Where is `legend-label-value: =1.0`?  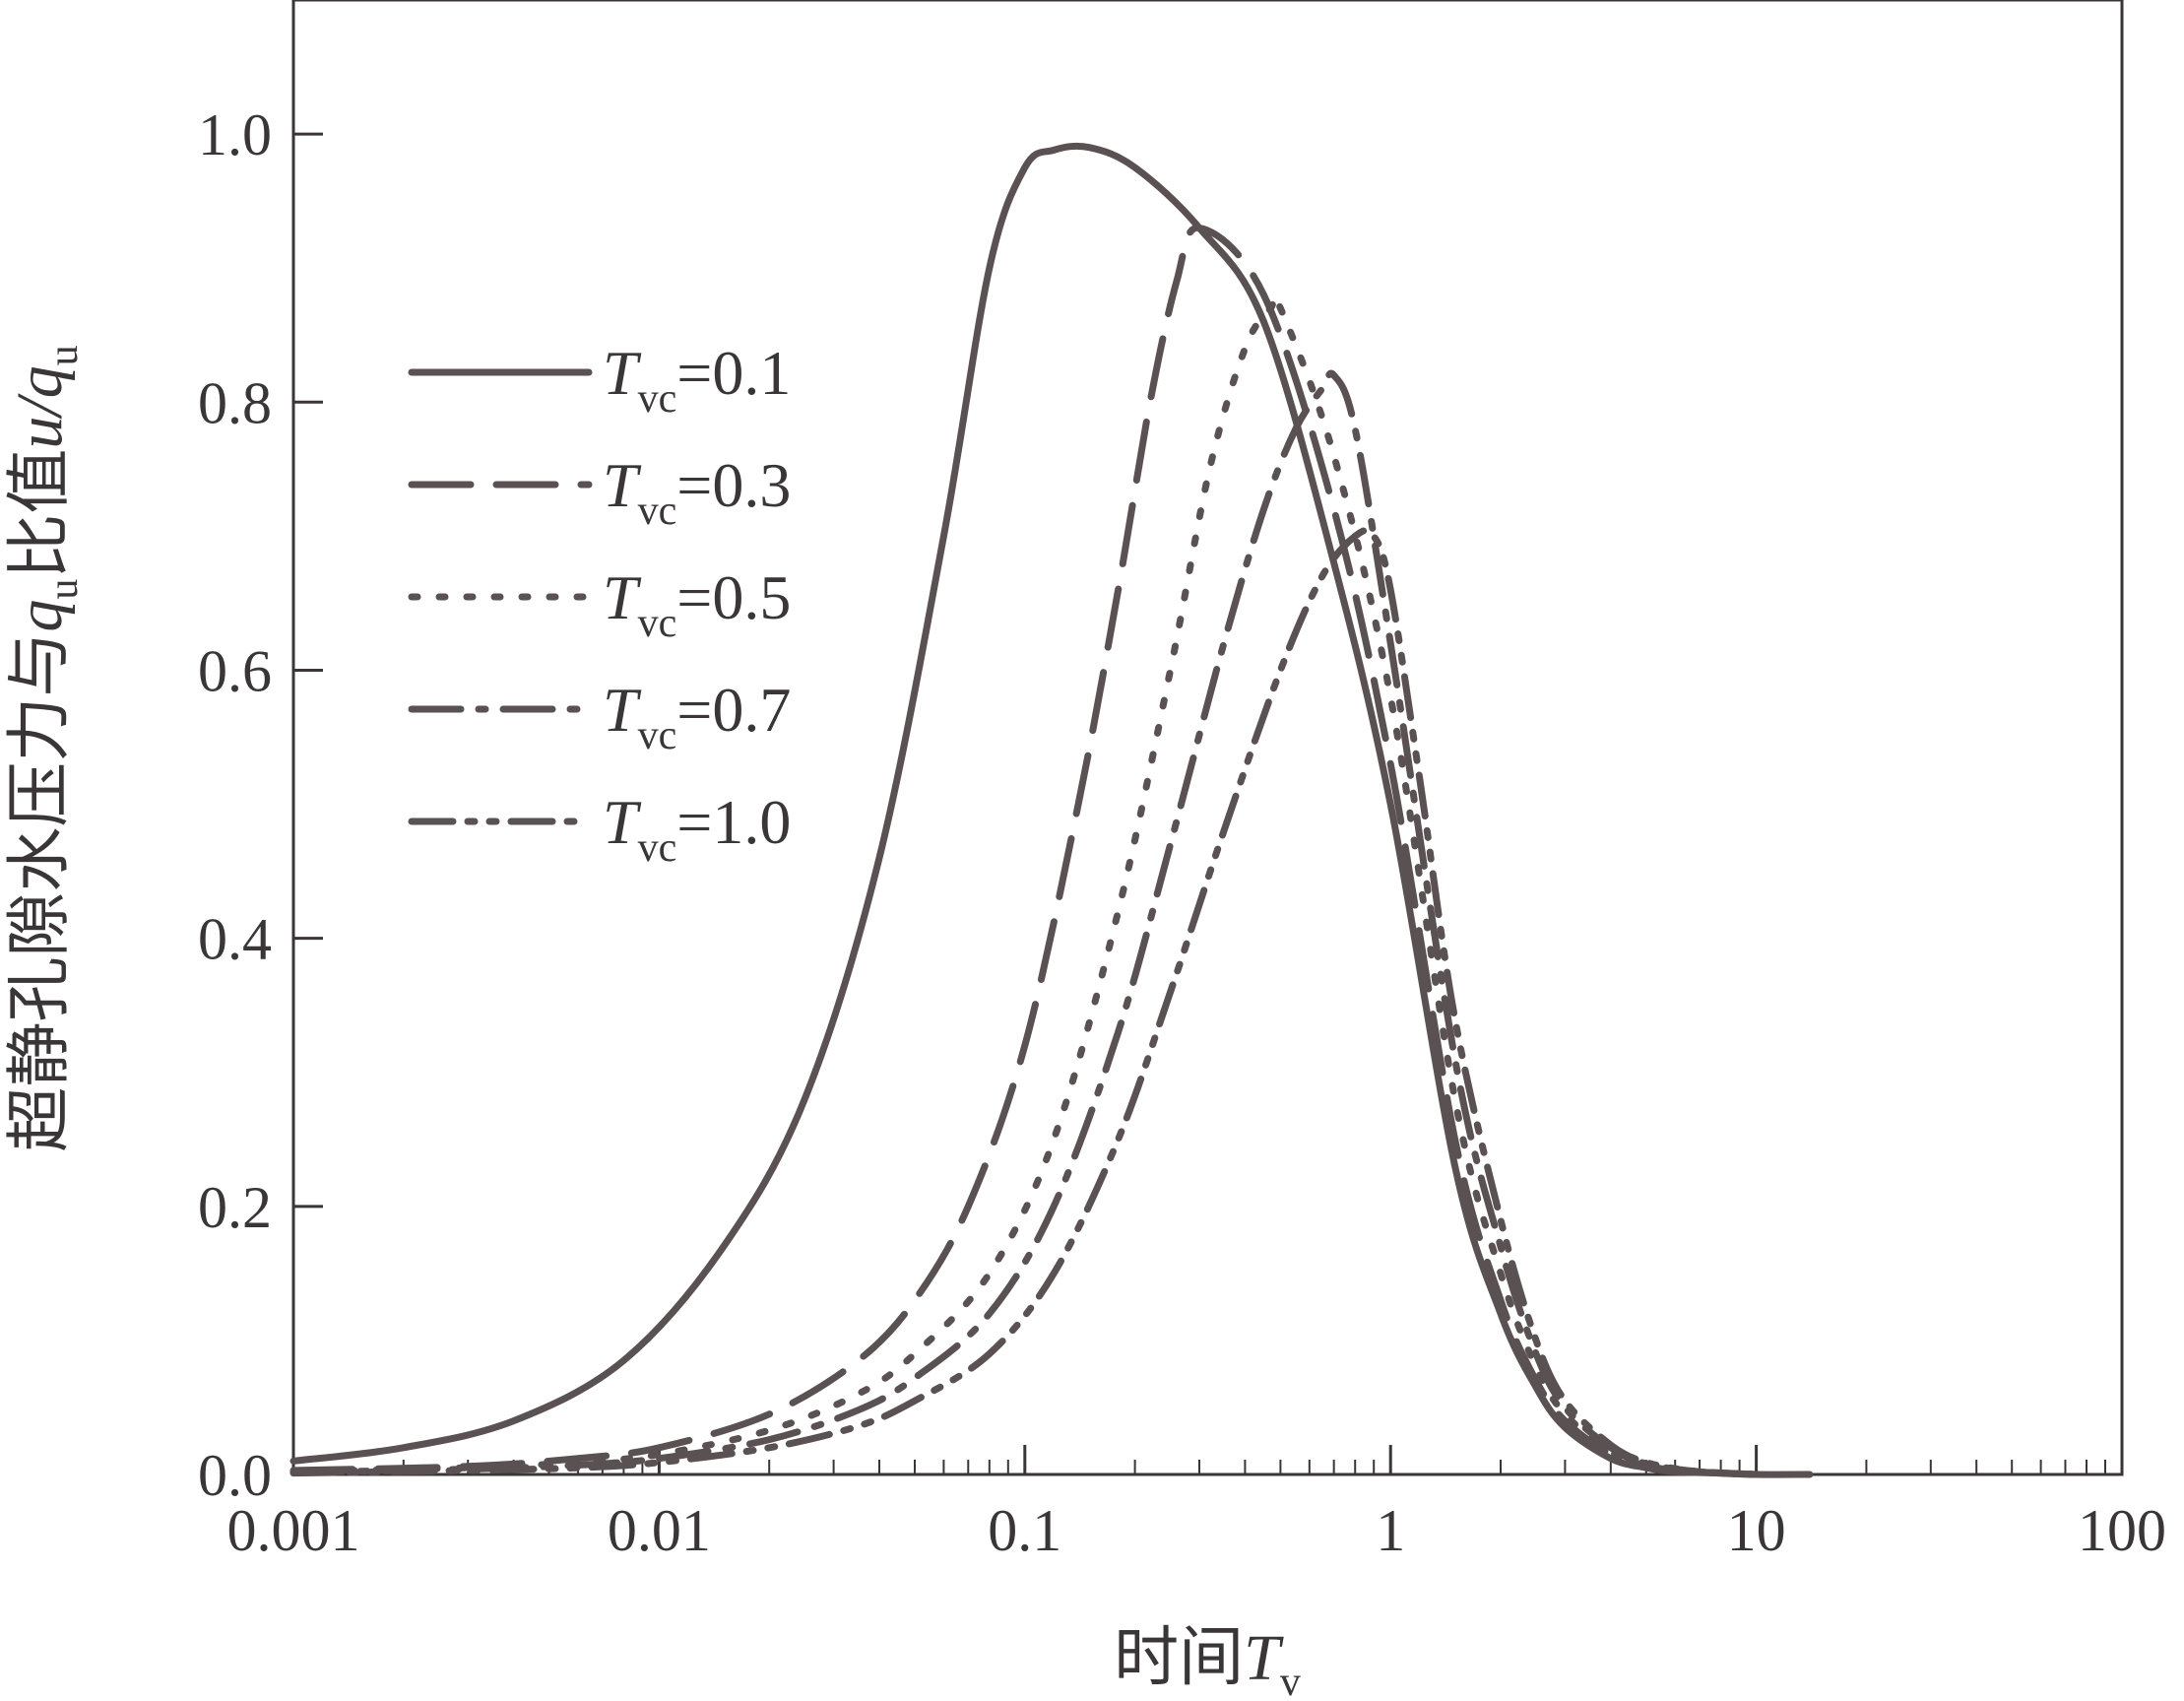
legend-label-value: =1.0 is located at coordinates (733, 822).